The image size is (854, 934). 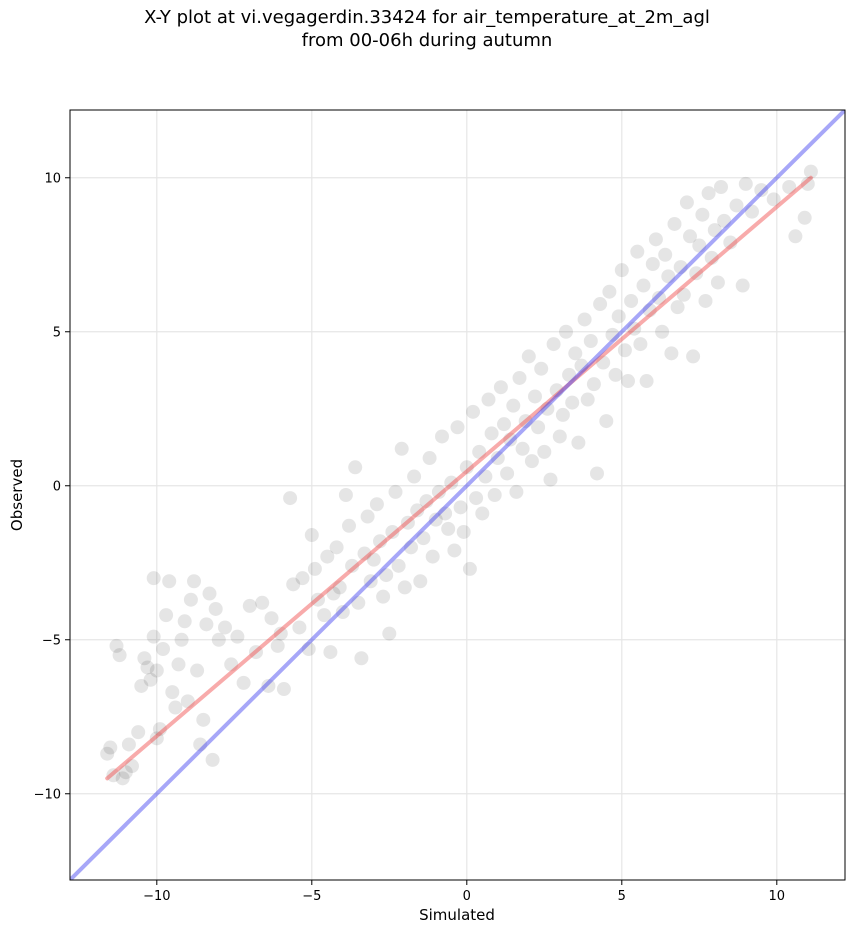 I want to click on y-axis-ticks: −10 −5 0 5 10, so click(x=52, y=486).